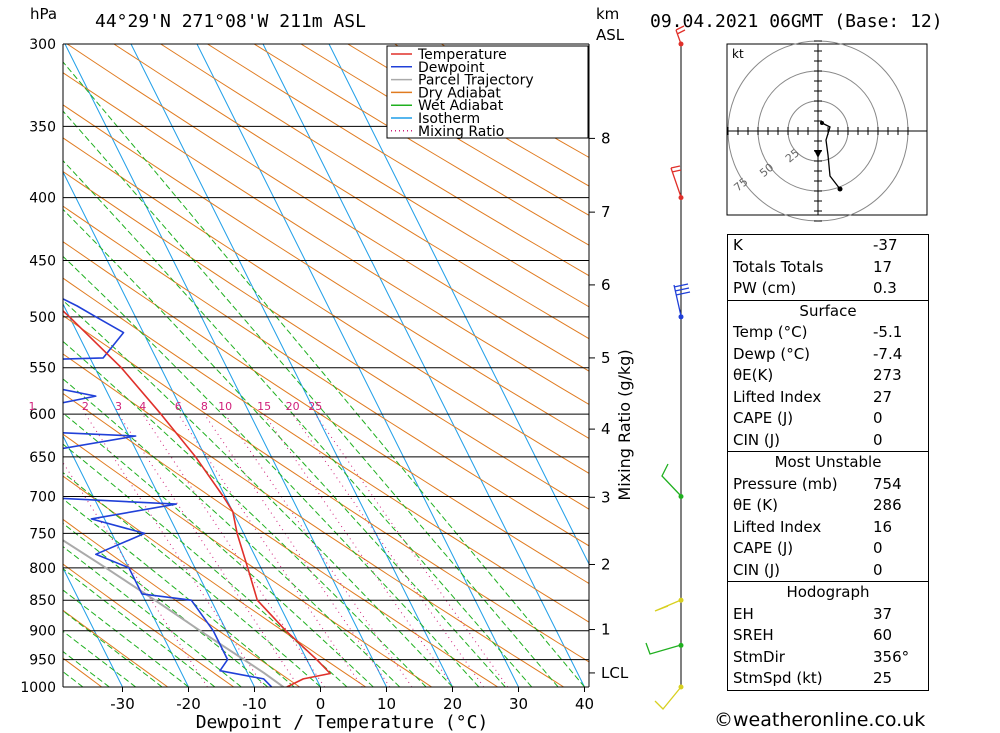 Image resolution: width=1000 pixels, height=733 pixels. Describe the element at coordinates (822, 123) in the screenshot. I see `hodograph-point` at that location.